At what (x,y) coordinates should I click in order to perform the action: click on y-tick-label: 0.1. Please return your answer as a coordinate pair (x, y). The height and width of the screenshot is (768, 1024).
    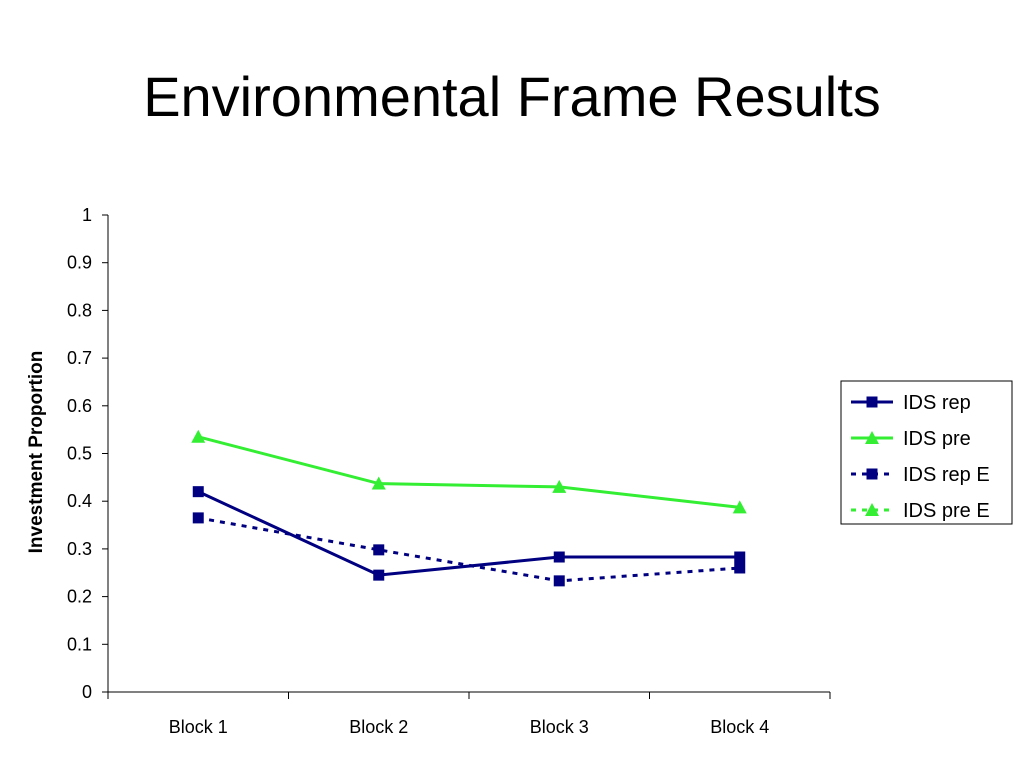
    Looking at the image, I should click on (79, 644).